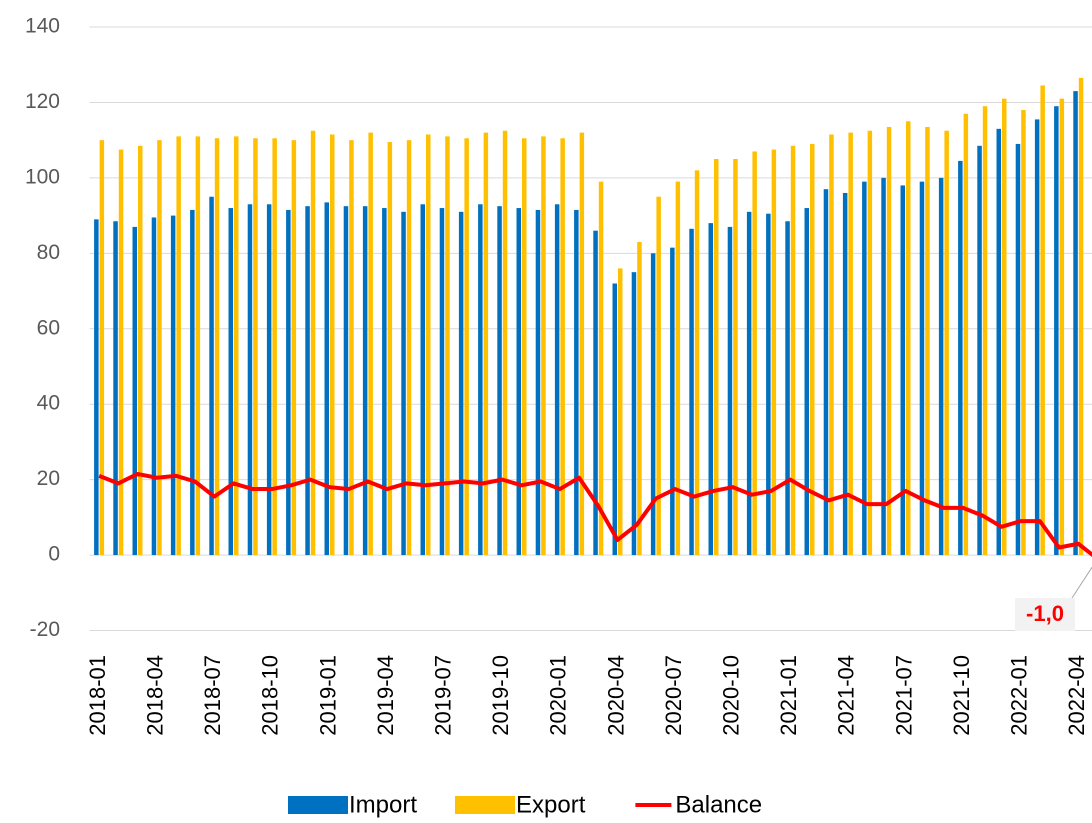 This screenshot has width=1092, height=823. What do you see at coordinates (97, 695) in the screenshot?
I see `x-tick-label: 2018-01` at bounding box center [97, 695].